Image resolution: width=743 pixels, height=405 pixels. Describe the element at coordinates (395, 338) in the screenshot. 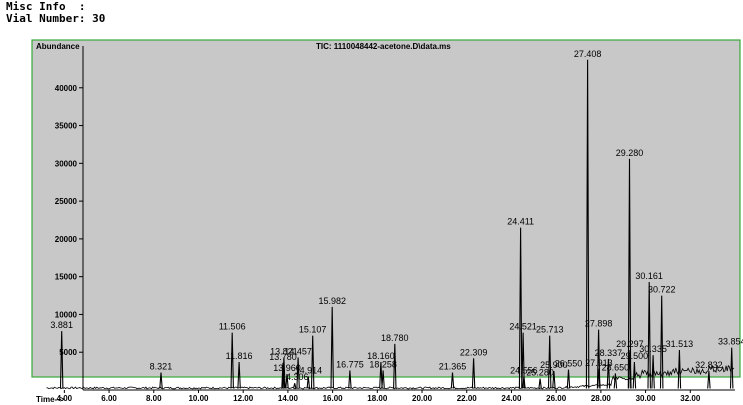

I see `peak-label: 18.780` at that location.